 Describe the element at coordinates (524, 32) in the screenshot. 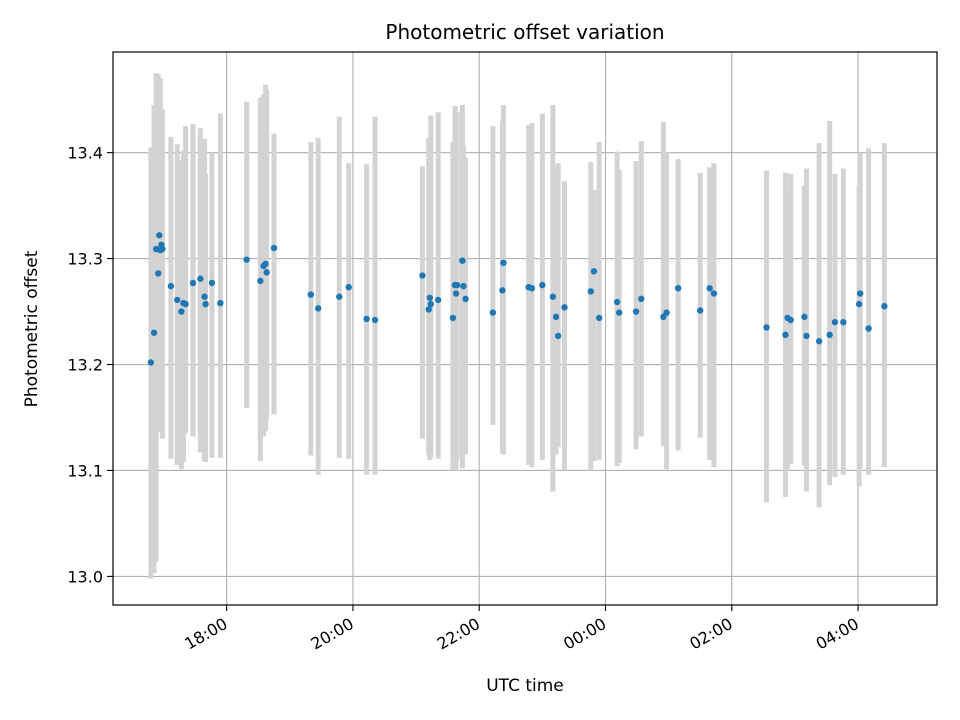

I see `chart-title: Photometric offset variation` at that location.